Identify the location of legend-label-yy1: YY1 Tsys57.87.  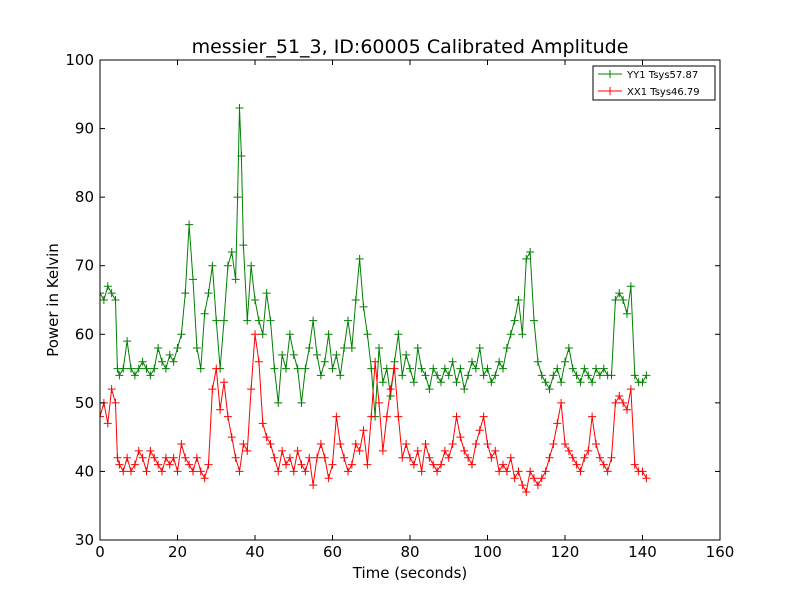
(662, 75).